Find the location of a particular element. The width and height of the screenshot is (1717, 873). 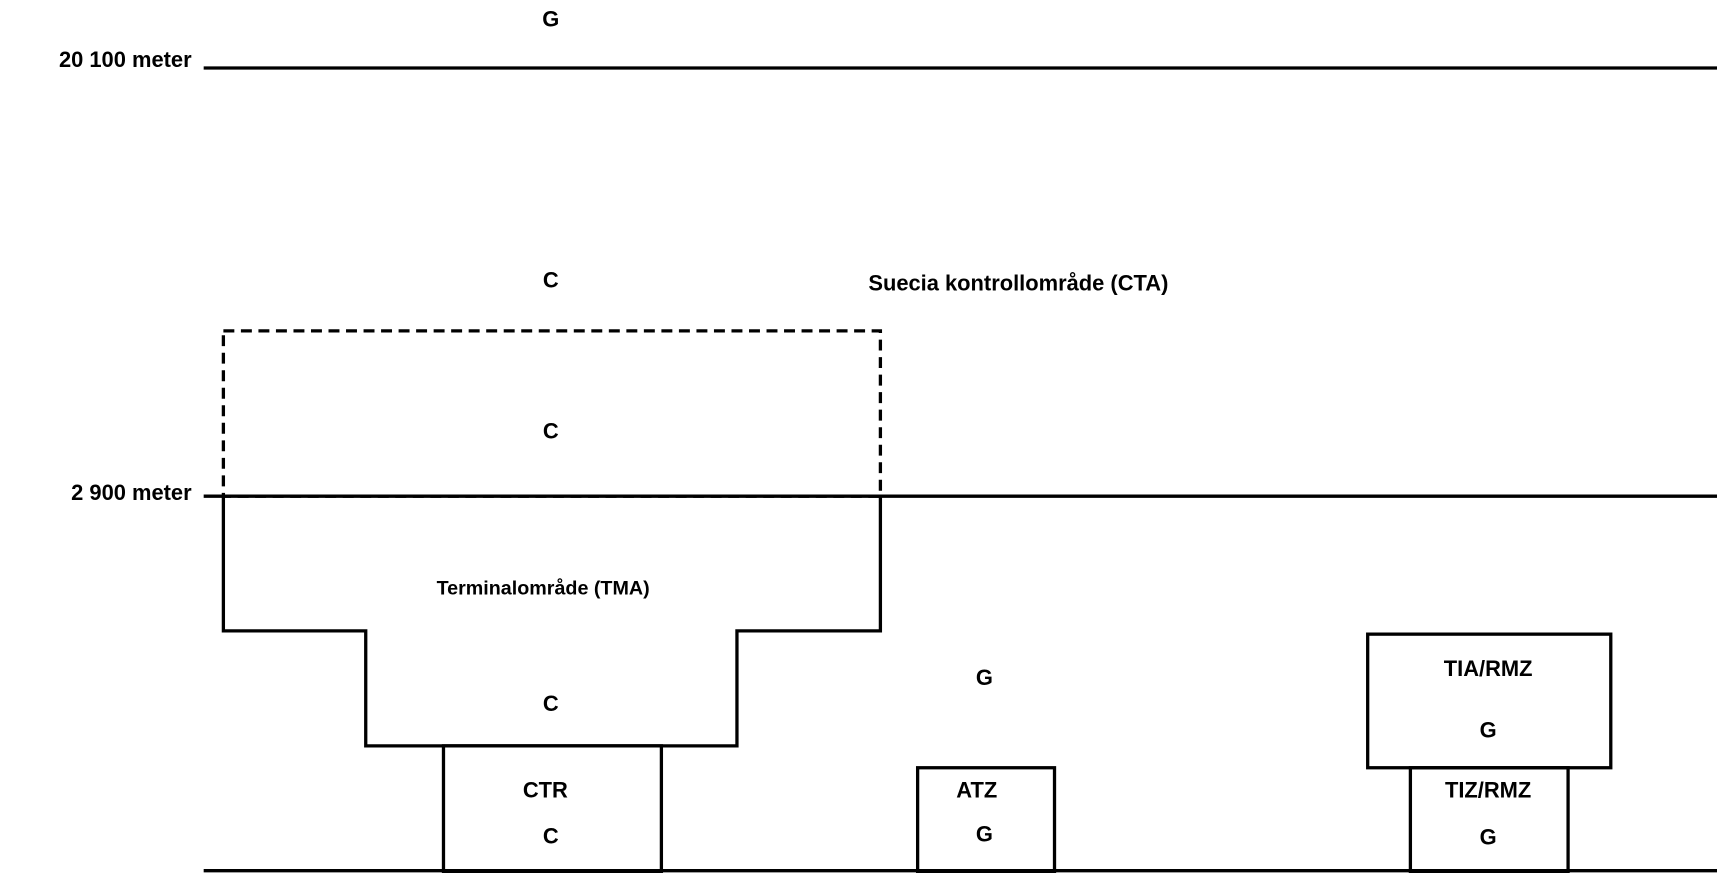

ctr-box is located at coordinates (552, 808).